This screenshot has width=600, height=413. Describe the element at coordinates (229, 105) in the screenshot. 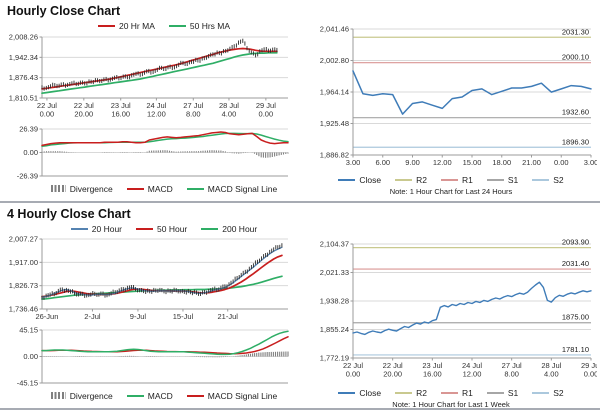

I see `svg-text: 28 Jul` at that location.